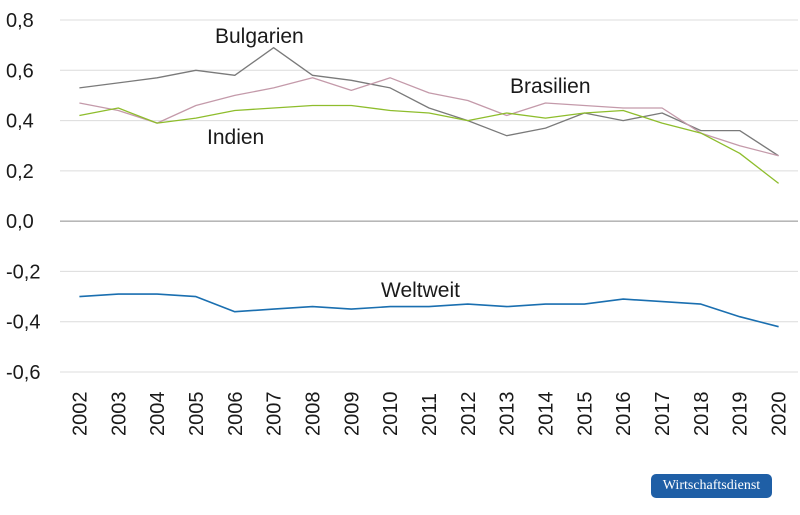 The width and height of the screenshot is (800, 515). What do you see at coordinates (780, 414) in the screenshot?
I see `x-tick-label: 2020` at bounding box center [780, 414].